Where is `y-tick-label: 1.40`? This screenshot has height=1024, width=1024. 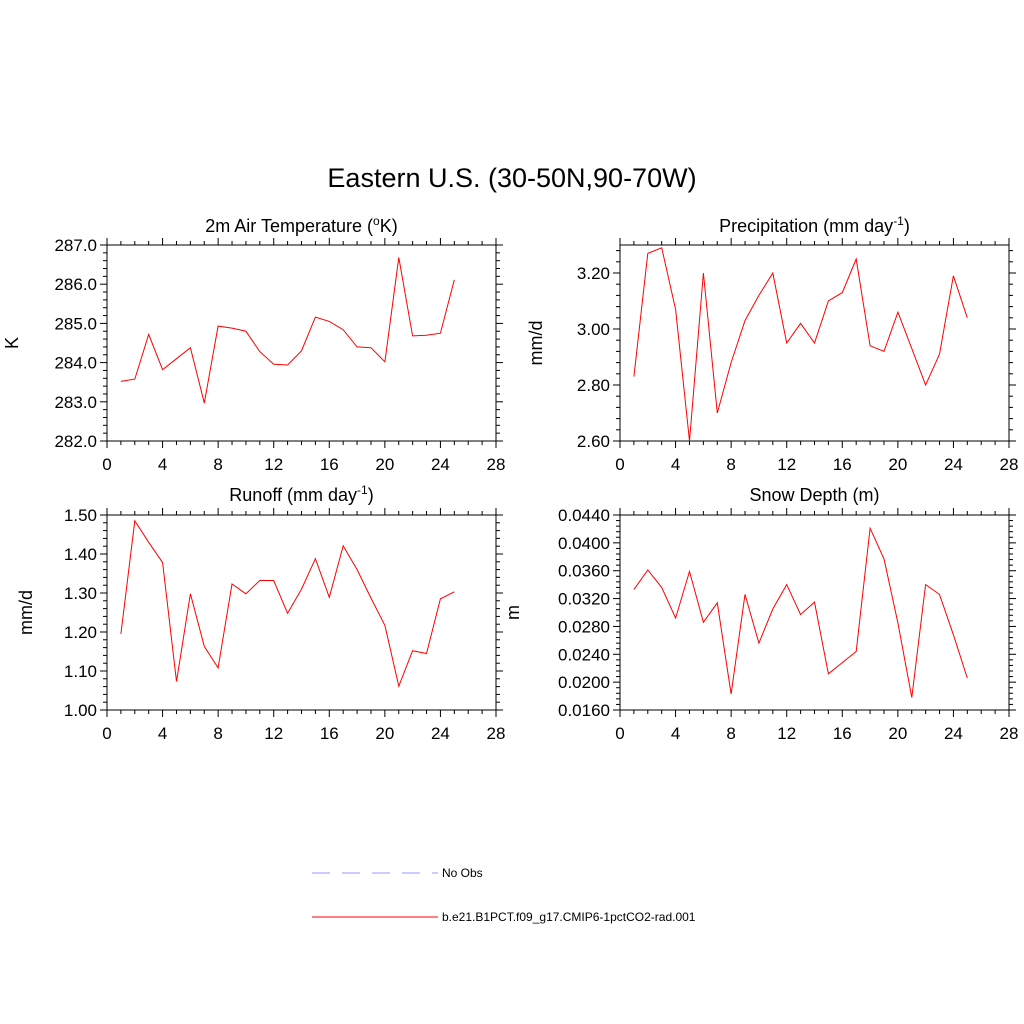 y-tick-label: 1.40 is located at coordinates (80, 554).